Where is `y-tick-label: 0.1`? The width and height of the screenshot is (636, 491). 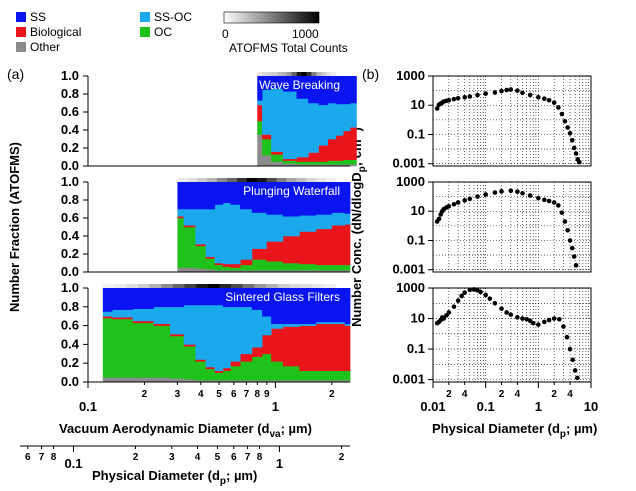
y-tick-label: 0.1 is located at coordinates (416, 348).